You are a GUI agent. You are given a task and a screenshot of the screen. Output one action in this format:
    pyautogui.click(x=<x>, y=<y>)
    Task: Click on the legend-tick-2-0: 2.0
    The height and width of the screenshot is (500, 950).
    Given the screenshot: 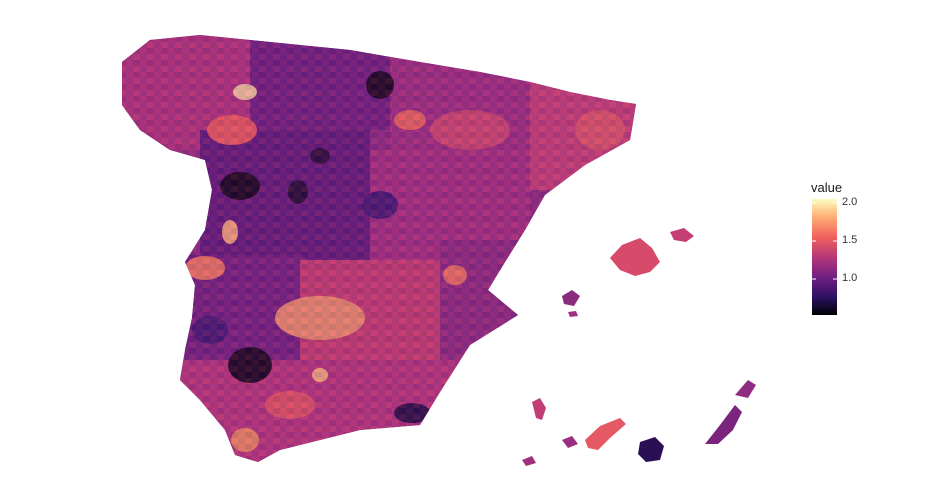 What is the action you would take?
    pyautogui.click(x=850, y=202)
    